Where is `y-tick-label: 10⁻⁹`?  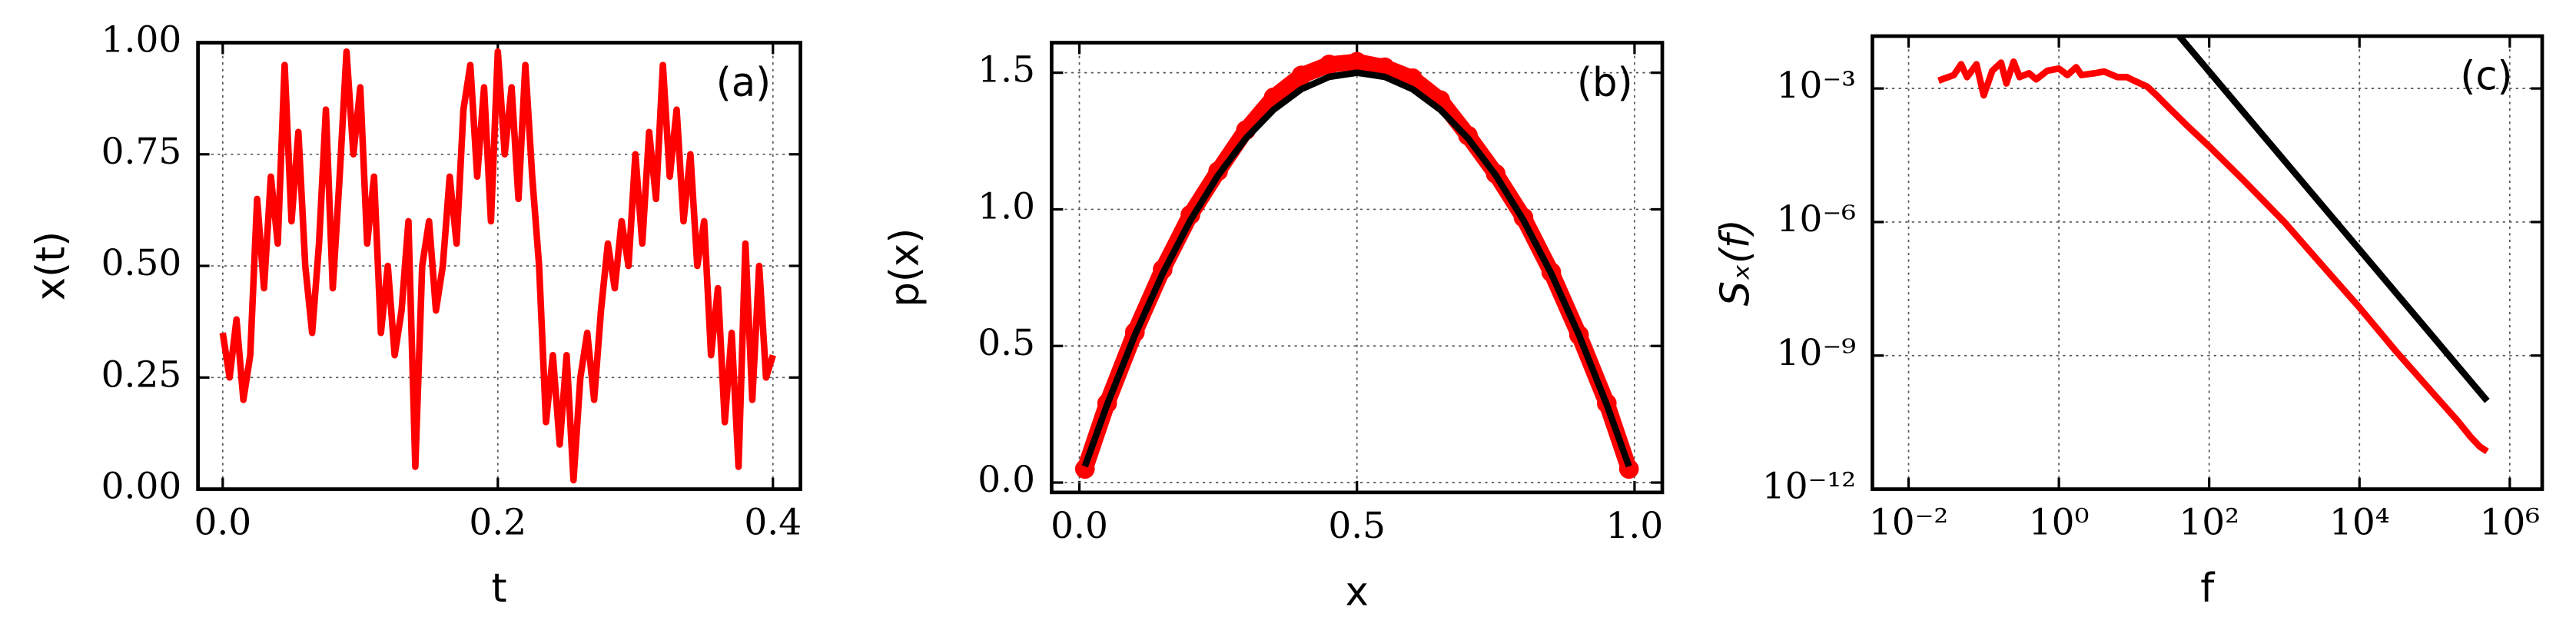
y-tick-label: 10⁻⁹ is located at coordinates (1816, 353).